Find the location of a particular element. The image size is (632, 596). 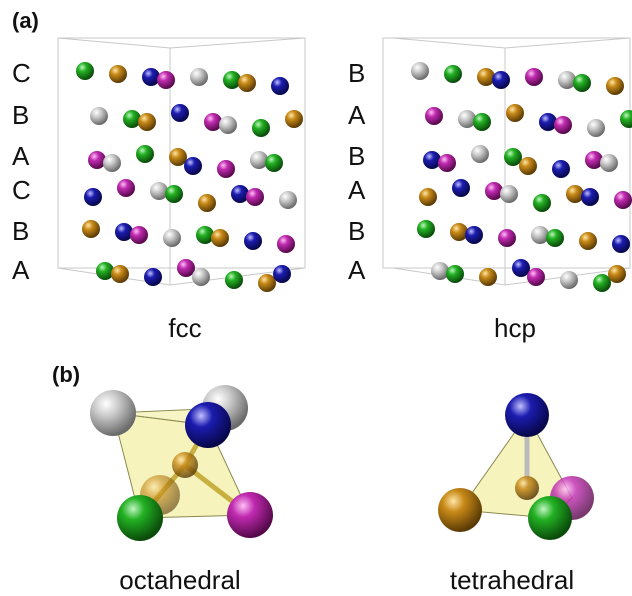

cell-box is located at coordinates (511, 43).